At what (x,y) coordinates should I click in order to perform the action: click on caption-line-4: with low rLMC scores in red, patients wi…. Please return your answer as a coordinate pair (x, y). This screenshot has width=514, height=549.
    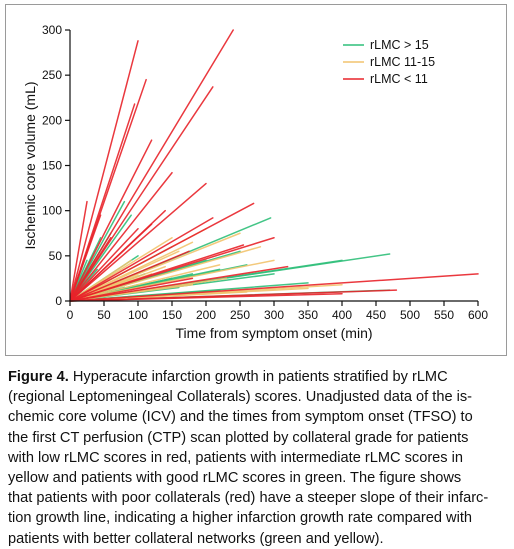
    Looking at the image, I should click on (236, 457).